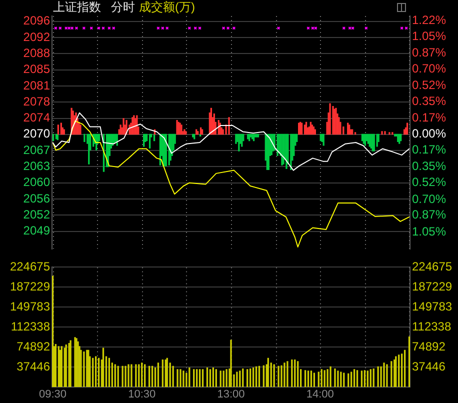 This screenshot has height=403, width=458. I want to click on y-tick-label: 2078, so click(36, 101).